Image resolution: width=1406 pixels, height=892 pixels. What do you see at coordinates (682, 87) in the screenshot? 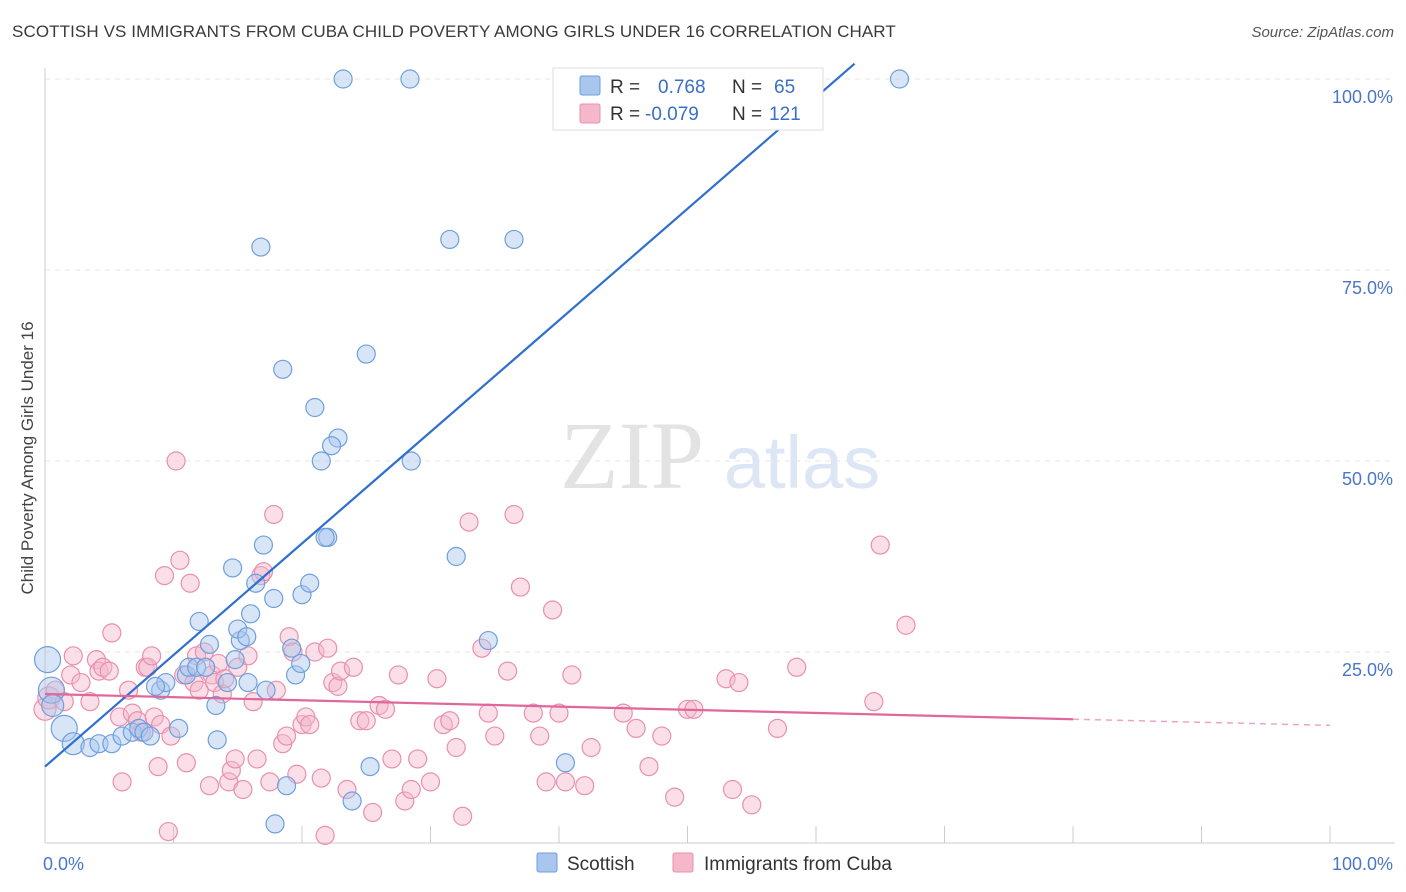
I see `legend-r-value-scottish: 0.768` at bounding box center [682, 87].